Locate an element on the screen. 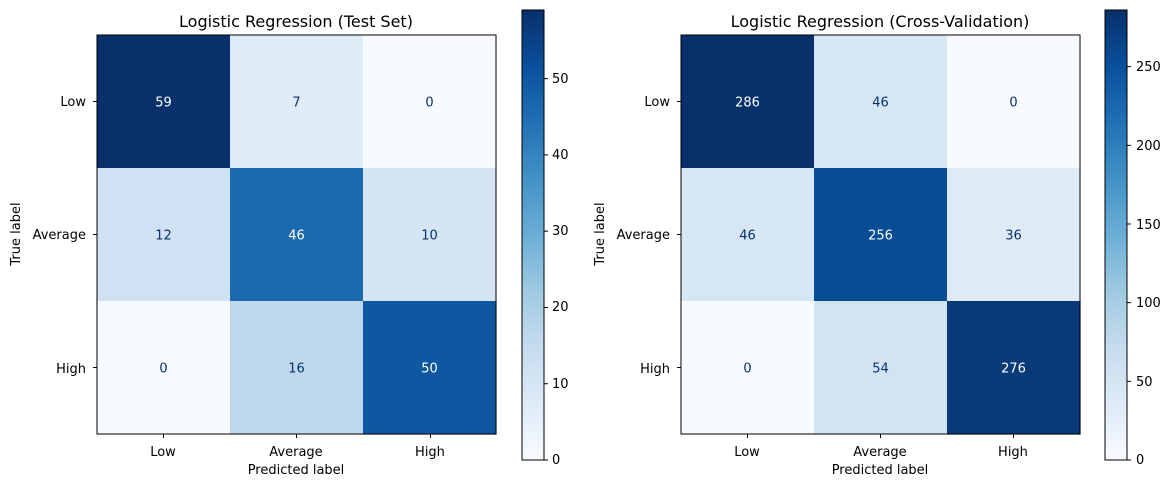 Image resolution: width=1173 pixels, height=488 pixels. cell-value-label: 10 is located at coordinates (429, 236).